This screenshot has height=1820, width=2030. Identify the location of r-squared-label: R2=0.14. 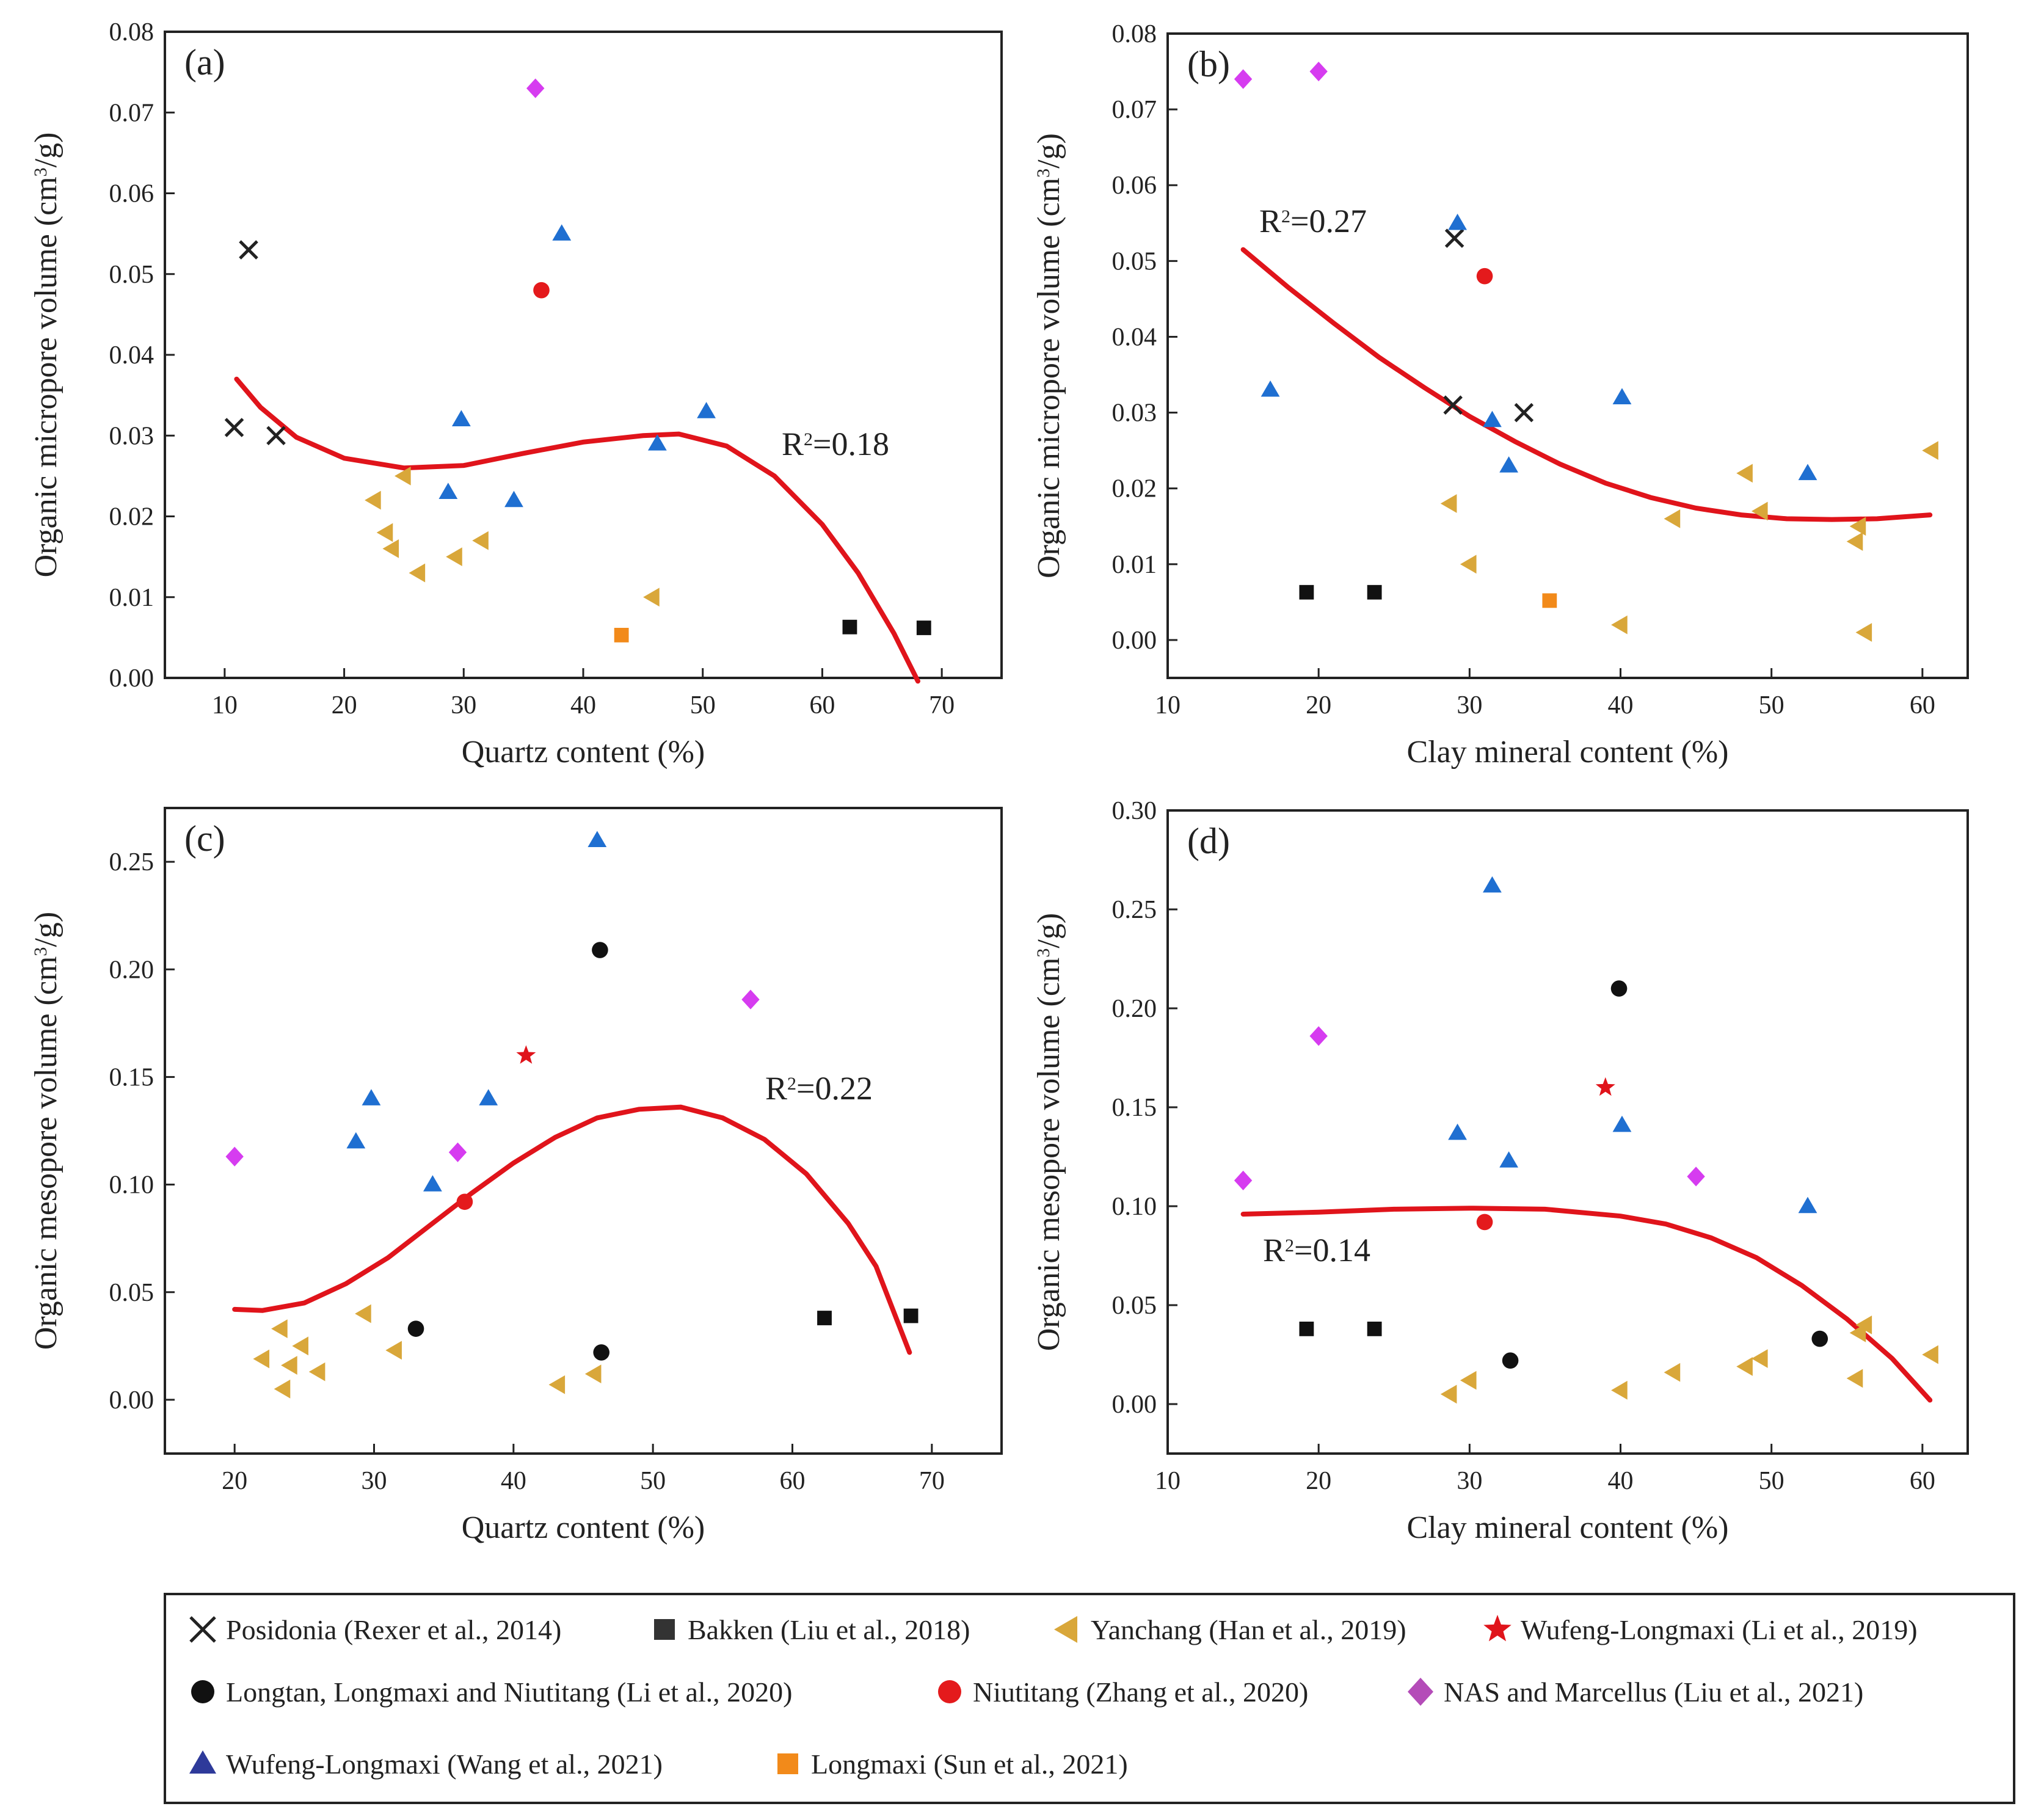
(1316, 1250).